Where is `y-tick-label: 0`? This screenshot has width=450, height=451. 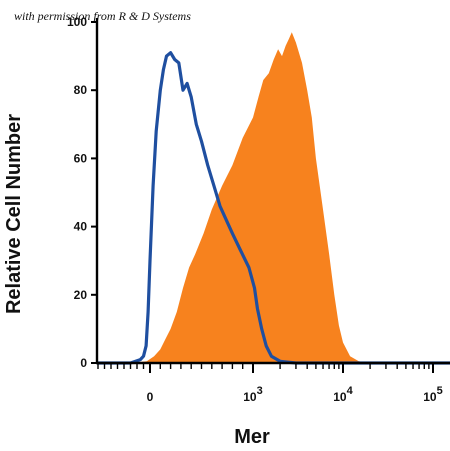
y-tick-label: 0 is located at coordinates (83, 363).